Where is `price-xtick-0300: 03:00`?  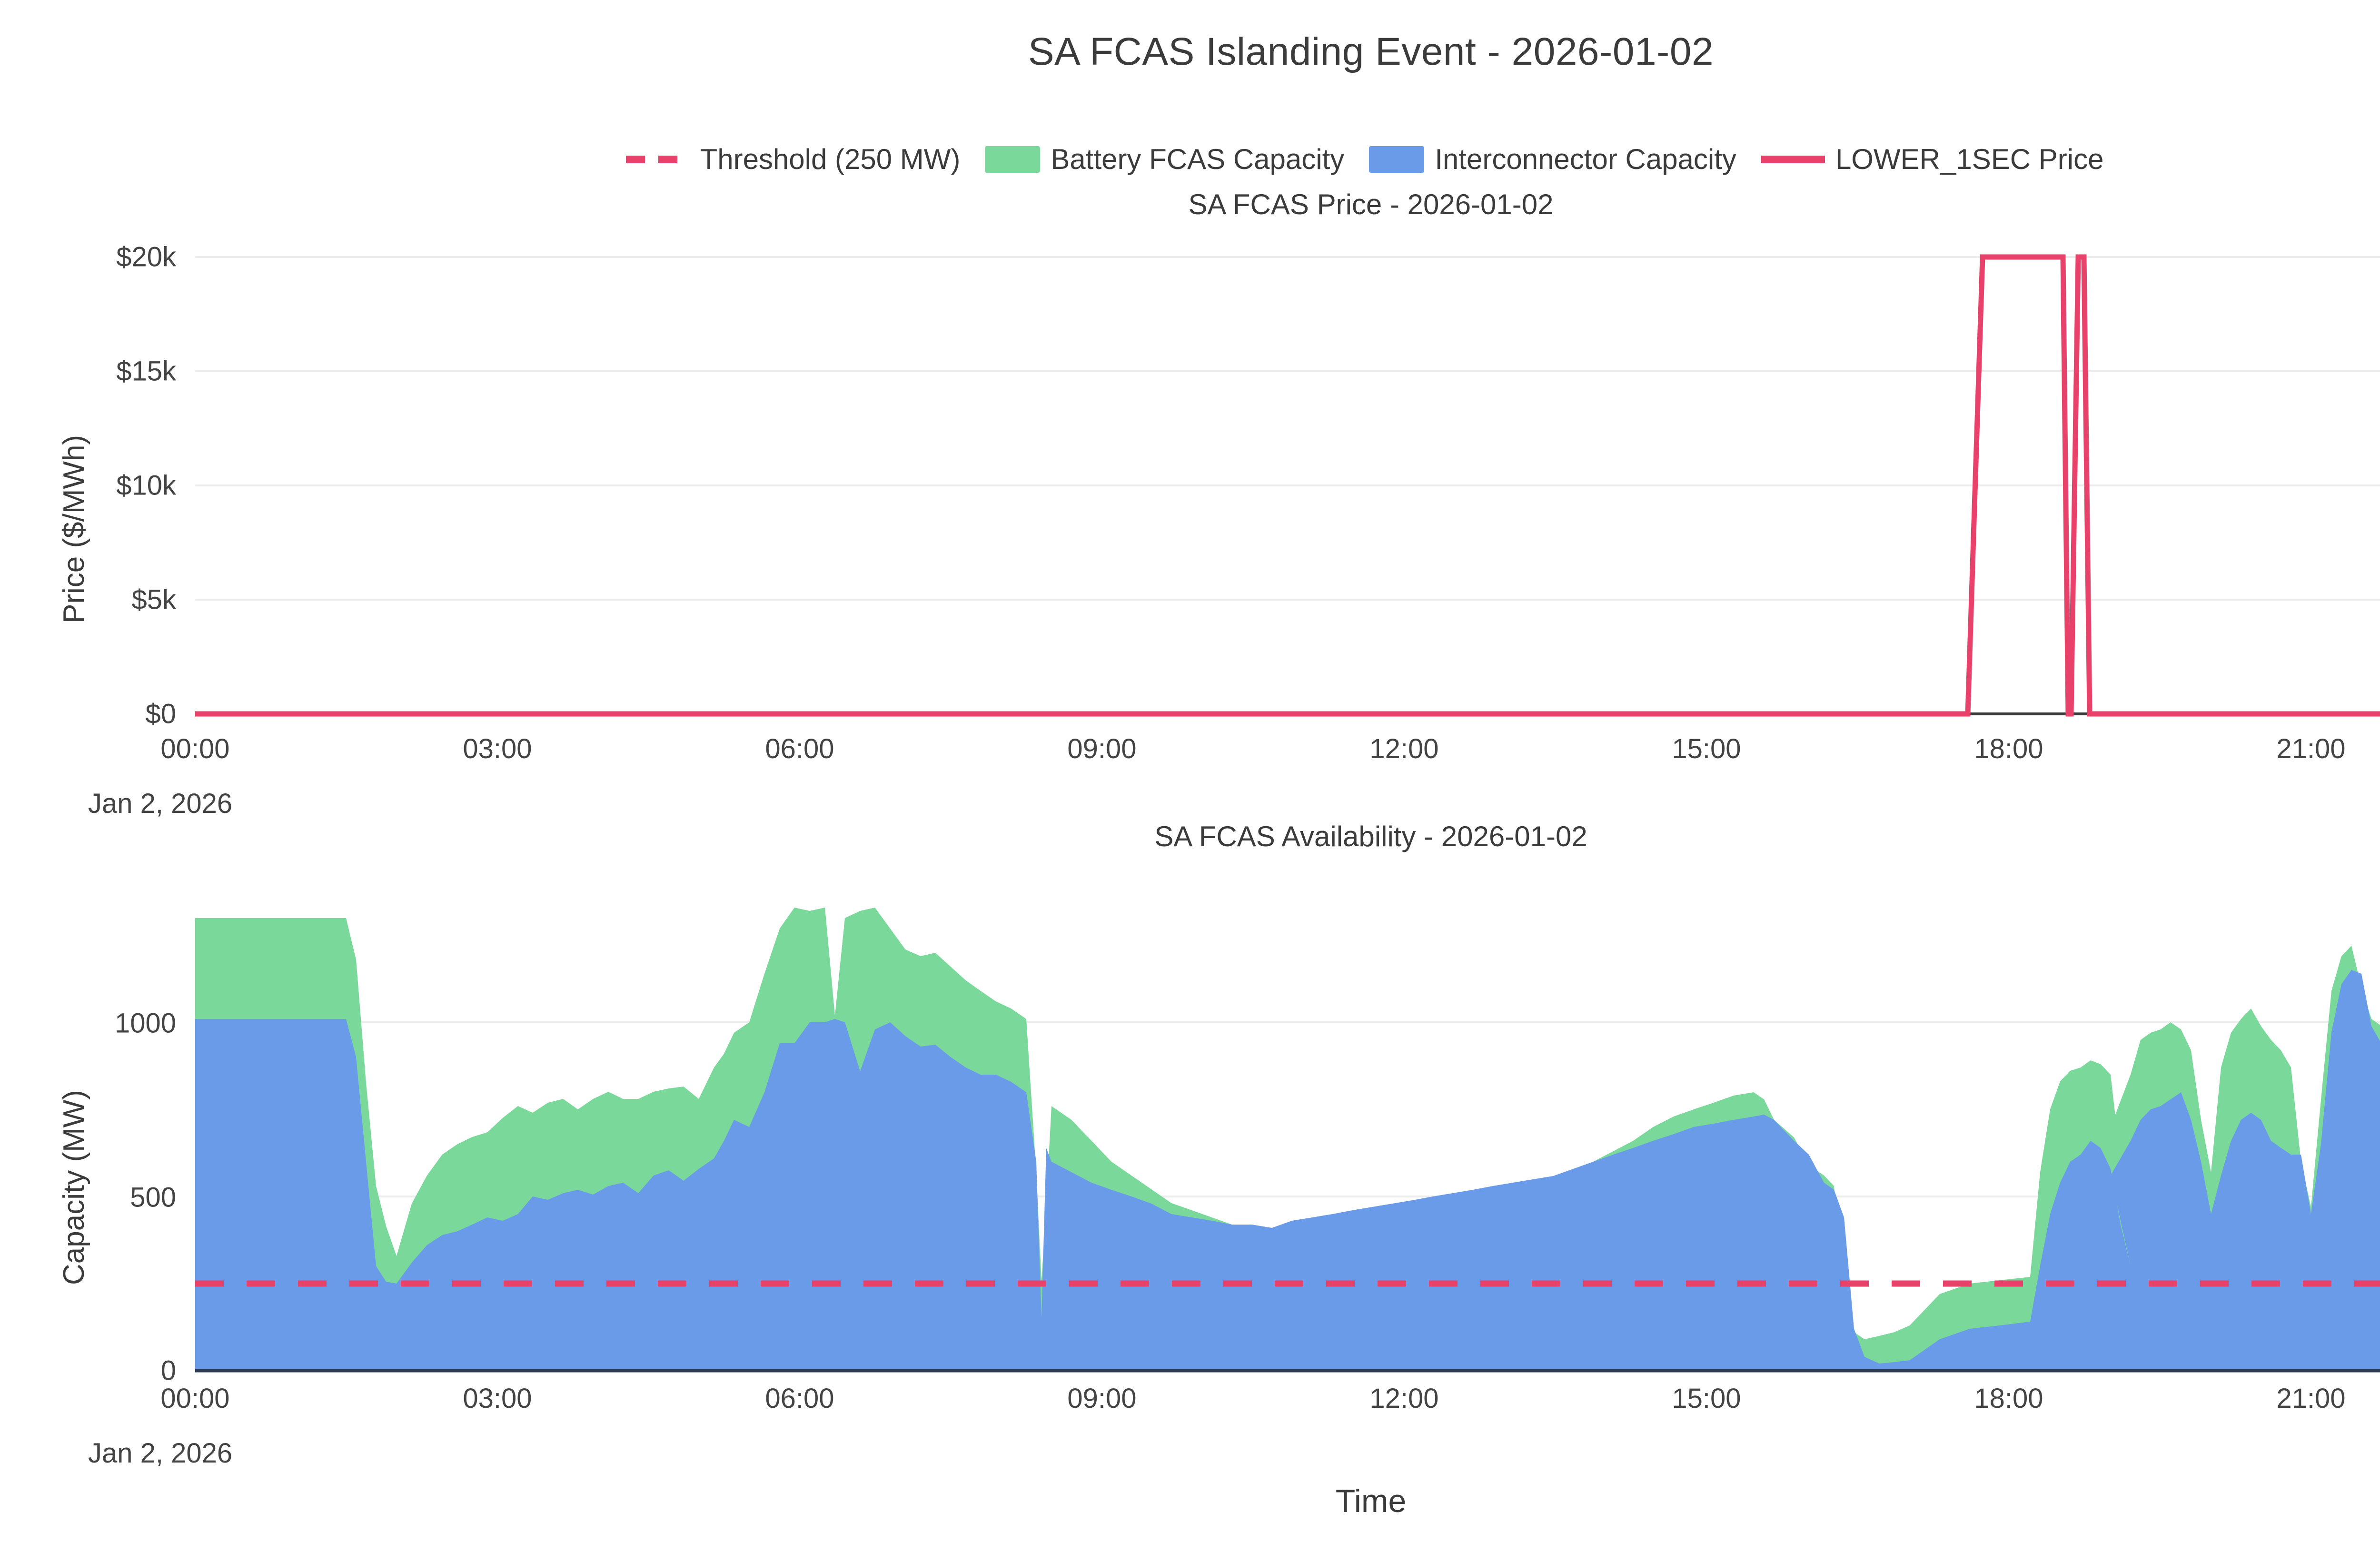 price-xtick-0300: 03:00 is located at coordinates (497, 748).